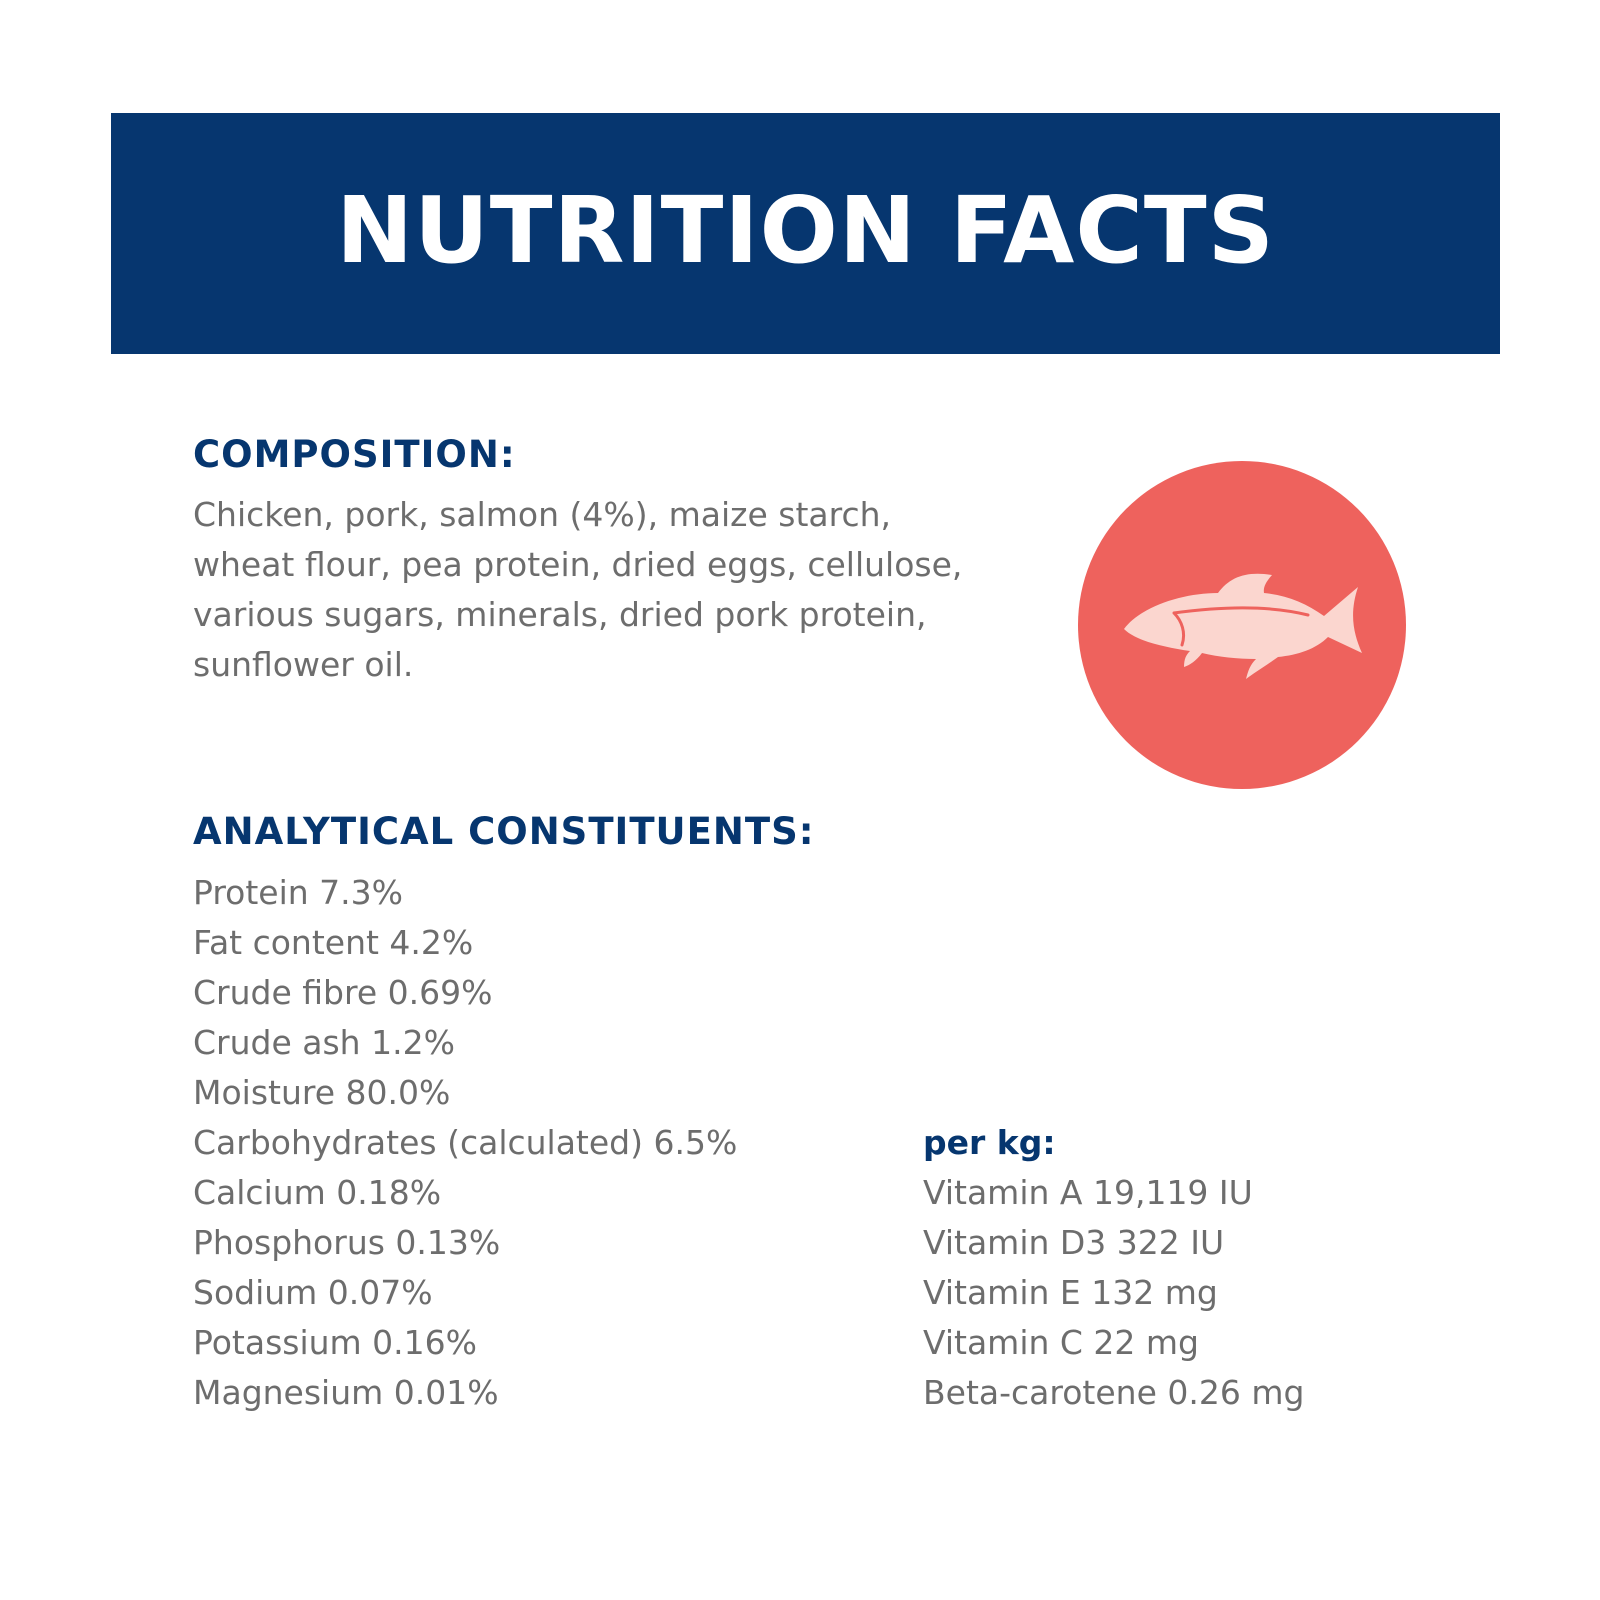 Image resolution: width=1600 pixels, height=1600 pixels. Describe the element at coordinates (1114, 1392) in the screenshot. I see `list-item: Beta-carotene 0.26 mg` at that location.